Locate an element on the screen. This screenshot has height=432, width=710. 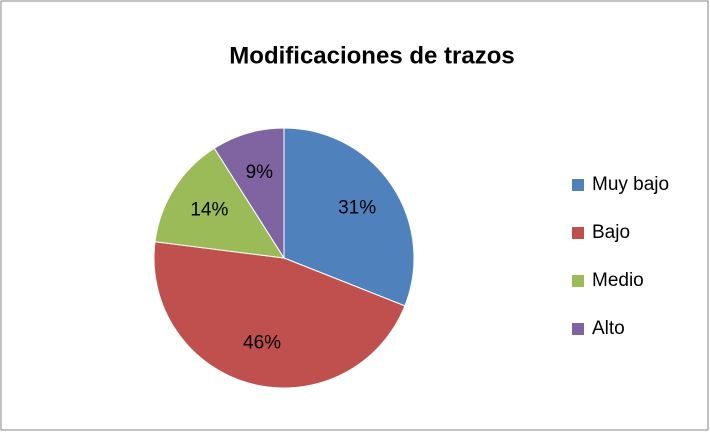
data-label: 46% is located at coordinates (262, 343).